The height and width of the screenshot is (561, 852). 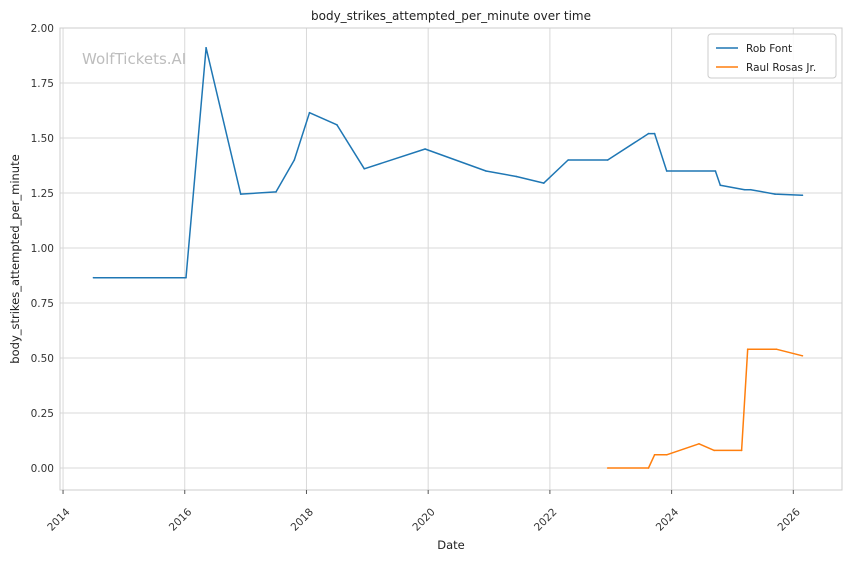 What do you see at coordinates (42, 469) in the screenshot?
I see `y-tick-label: 0.00` at bounding box center [42, 469].